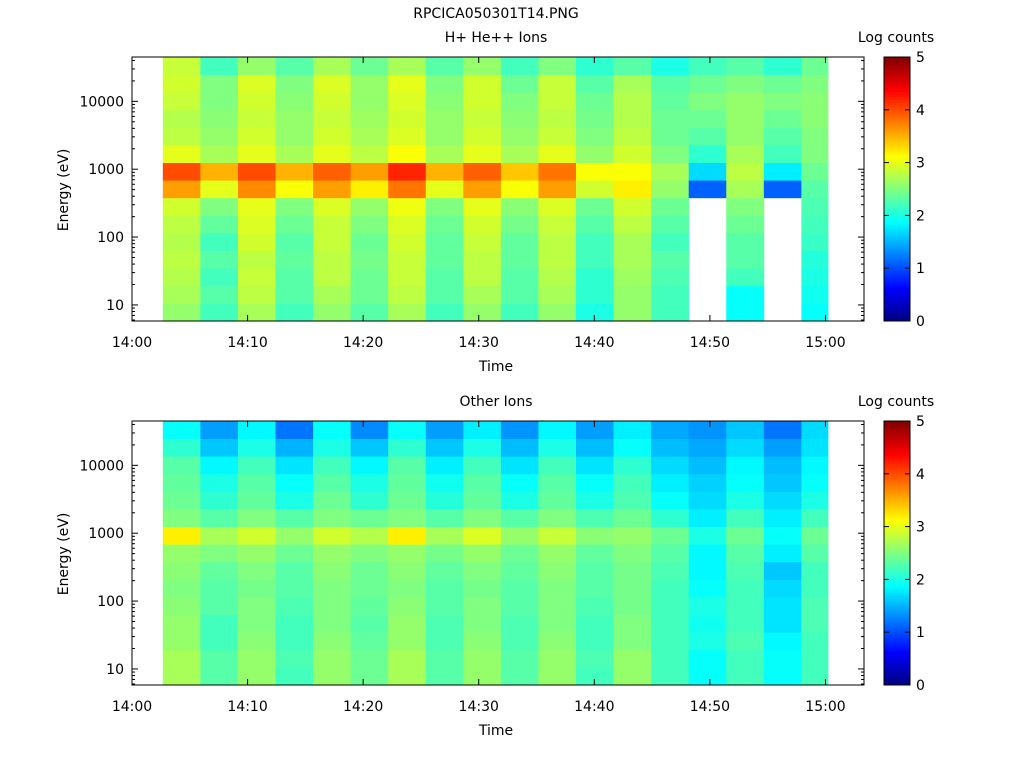 This screenshot has width=1024, height=768. I want to click on x-tick-label: 15:00, so click(825, 707).